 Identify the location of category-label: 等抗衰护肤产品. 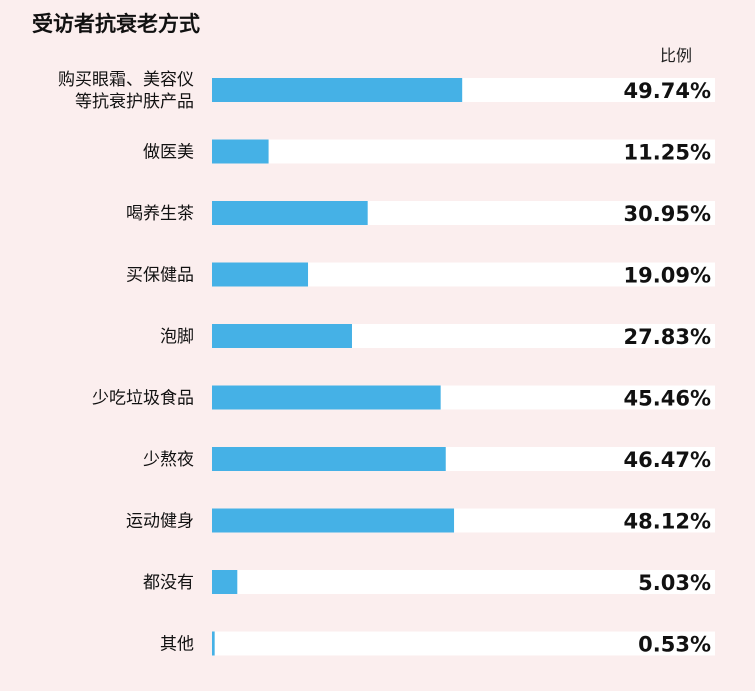
(134, 102).